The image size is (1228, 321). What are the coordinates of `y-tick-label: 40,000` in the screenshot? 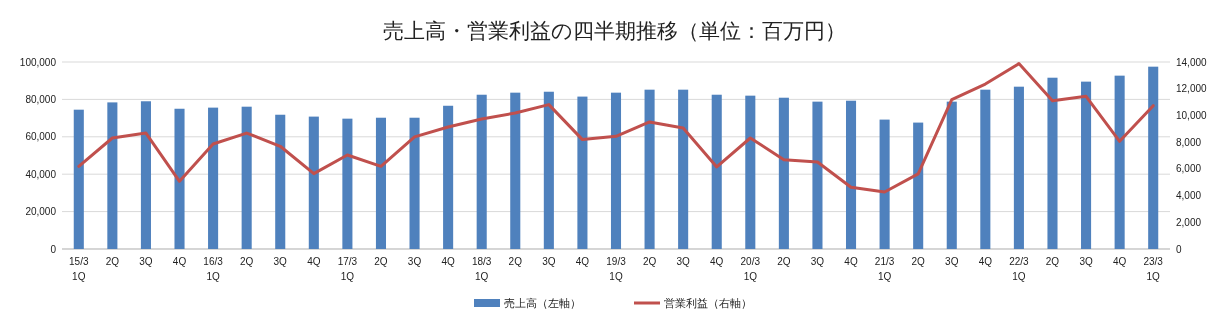 It's located at (41, 174).